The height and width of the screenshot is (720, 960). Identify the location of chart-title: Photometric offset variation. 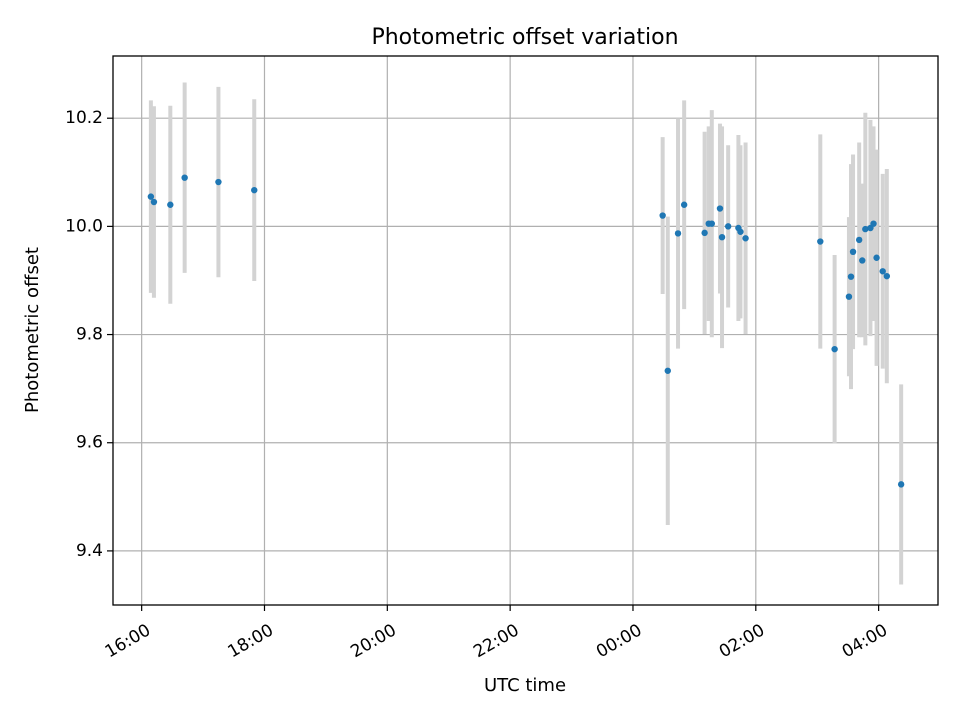
(524, 37).